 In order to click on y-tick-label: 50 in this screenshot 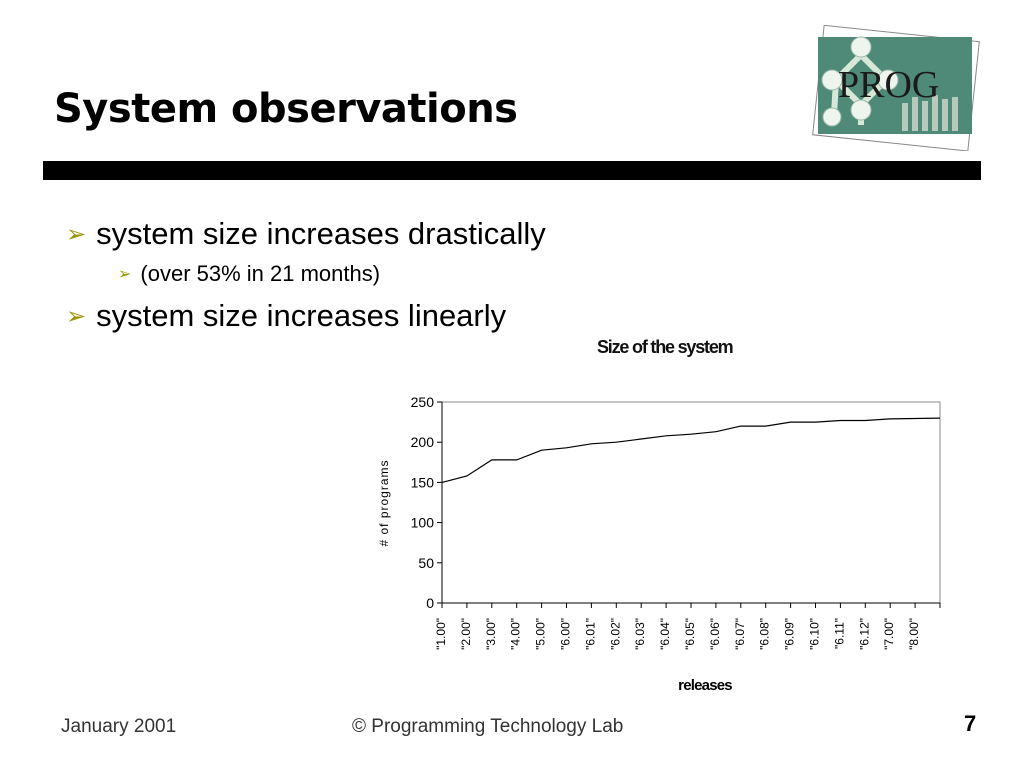, I will do `click(426, 563)`.